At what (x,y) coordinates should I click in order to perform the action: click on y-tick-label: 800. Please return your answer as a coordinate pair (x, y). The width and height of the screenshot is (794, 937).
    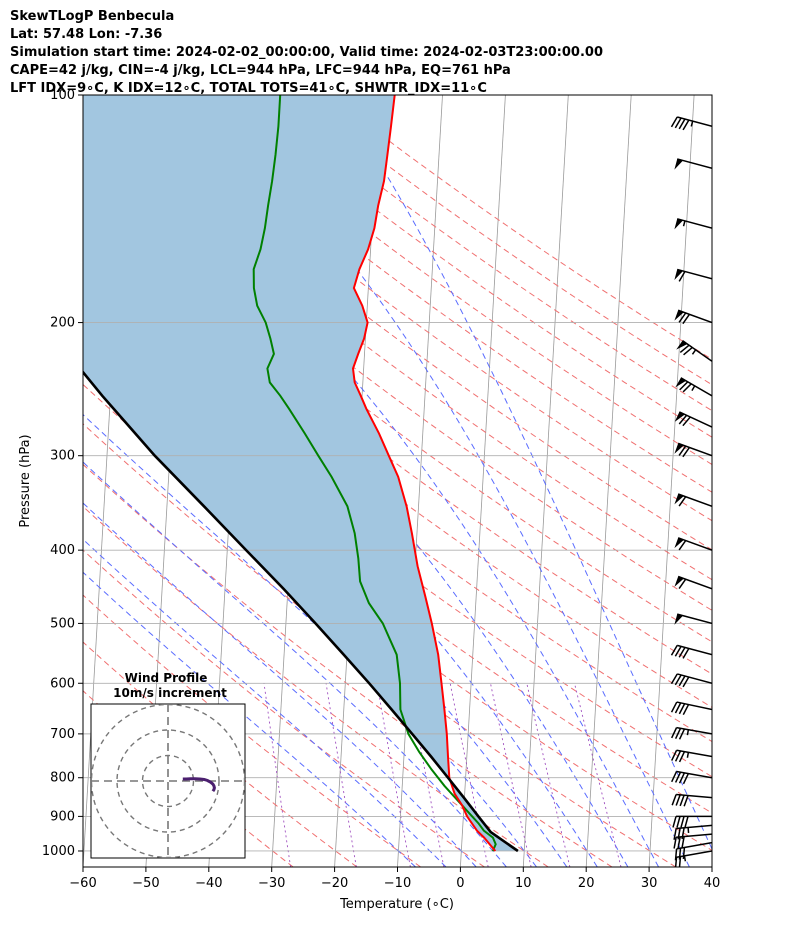
    Looking at the image, I should click on (62, 778).